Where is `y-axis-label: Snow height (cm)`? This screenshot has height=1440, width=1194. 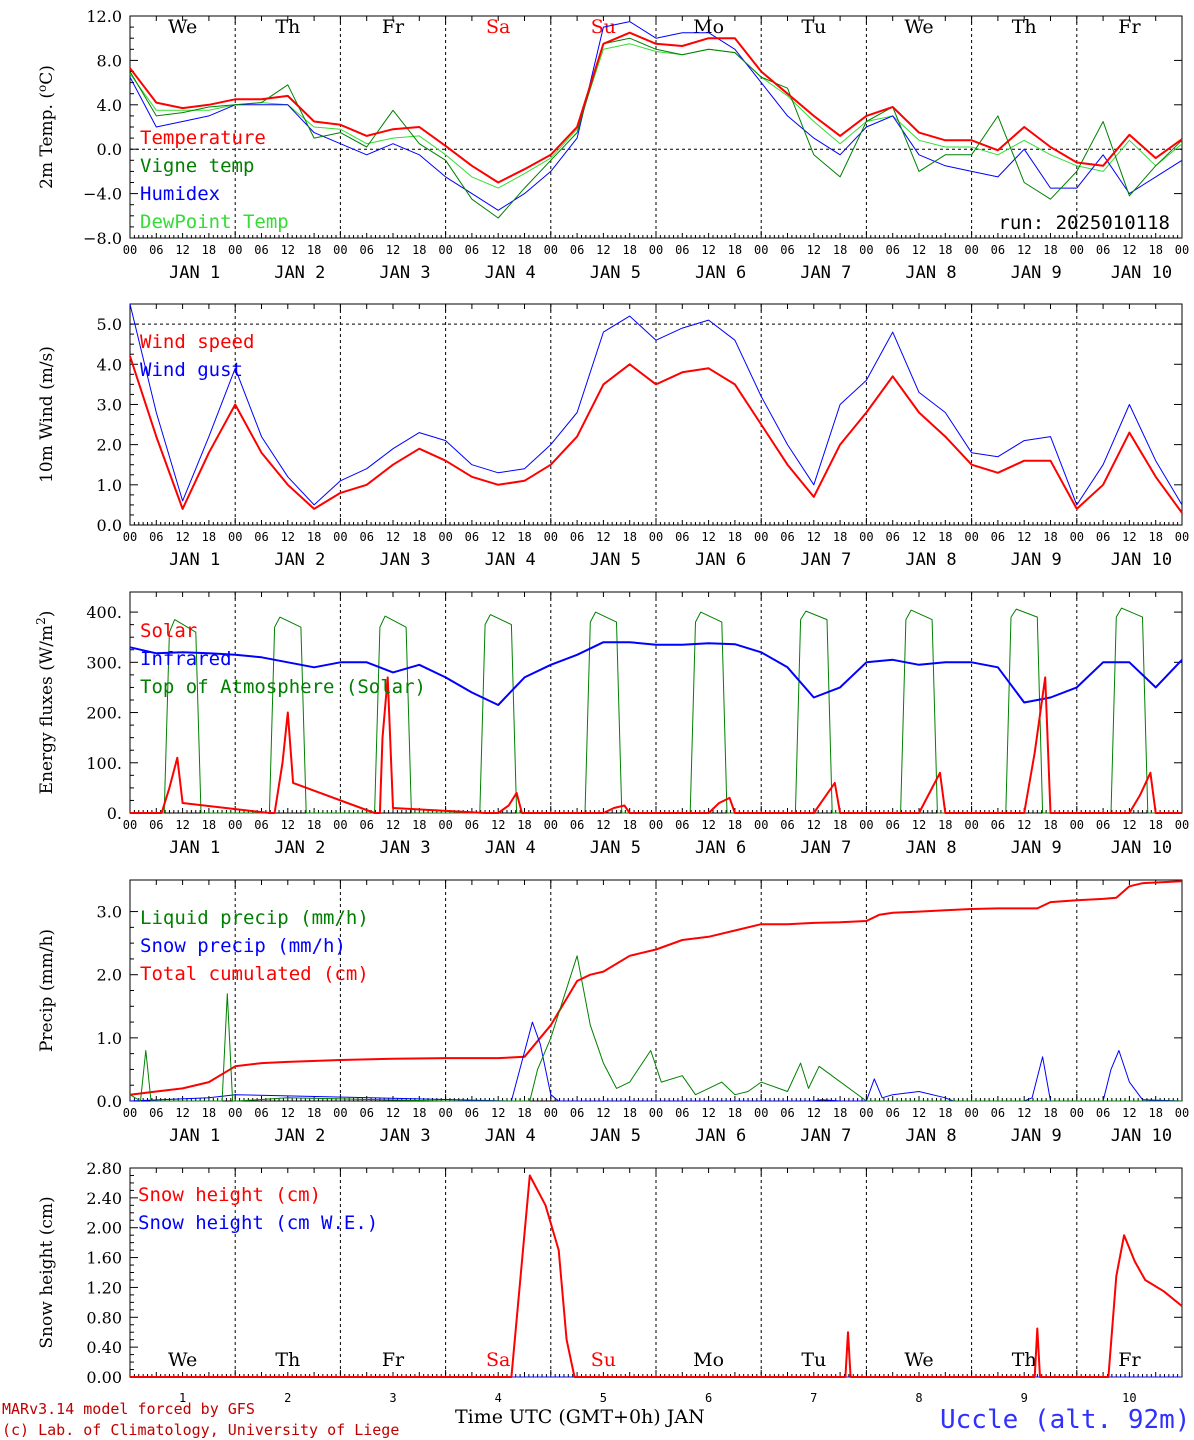 y-axis-label: Snow height (cm) is located at coordinates (47, 1272).